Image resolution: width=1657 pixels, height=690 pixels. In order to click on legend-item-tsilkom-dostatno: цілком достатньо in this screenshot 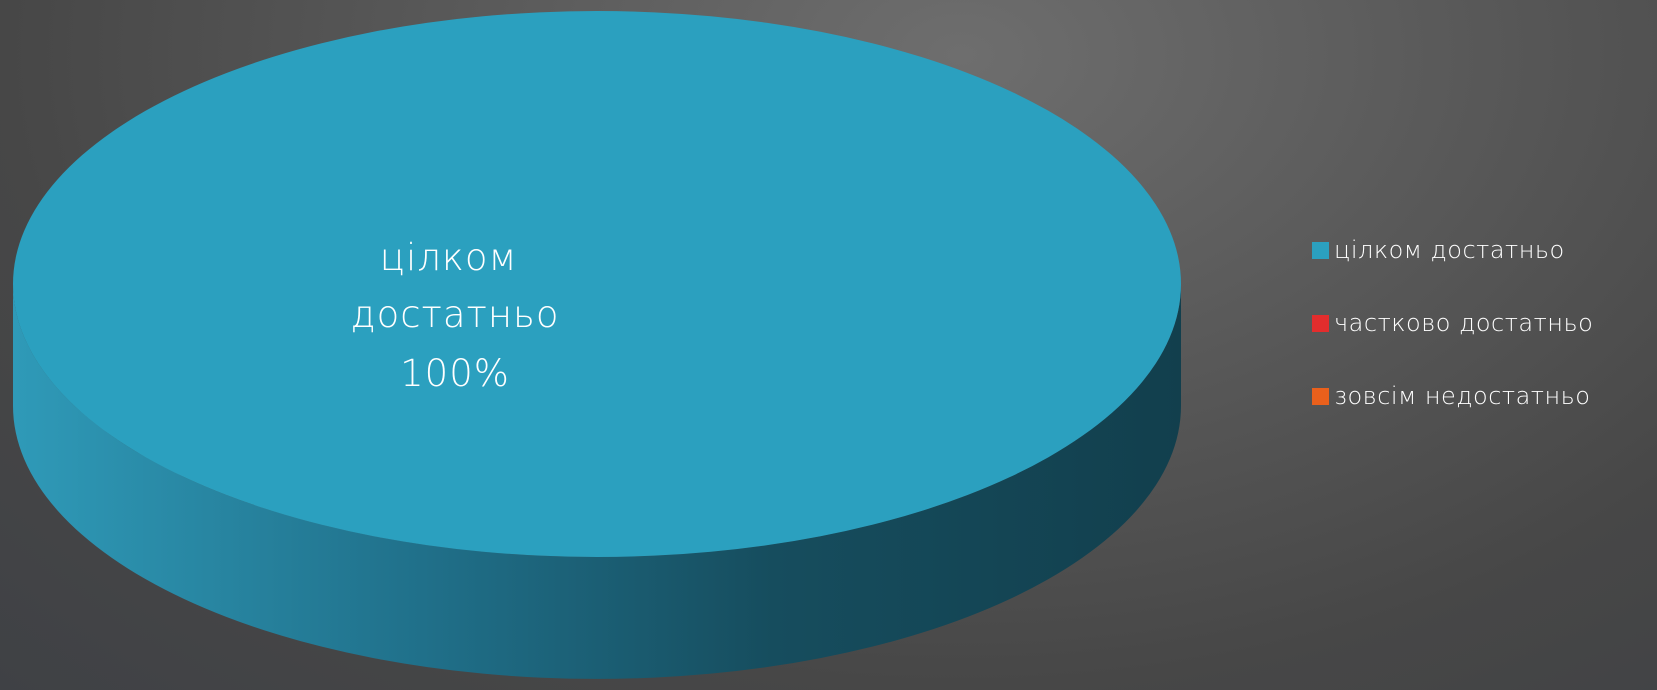, I will do `click(1482, 250)`.